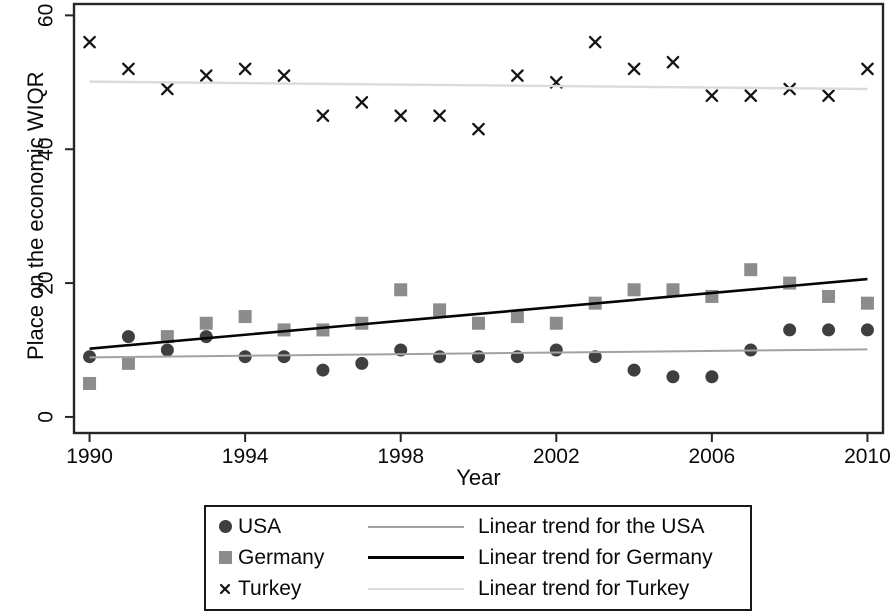 The width and height of the screenshot is (894, 616). What do you see at coordinates (35, 215) in the screenshot?
I see `y-axis-title: Place on the economic WIQR` at bounding box center [35, 215].